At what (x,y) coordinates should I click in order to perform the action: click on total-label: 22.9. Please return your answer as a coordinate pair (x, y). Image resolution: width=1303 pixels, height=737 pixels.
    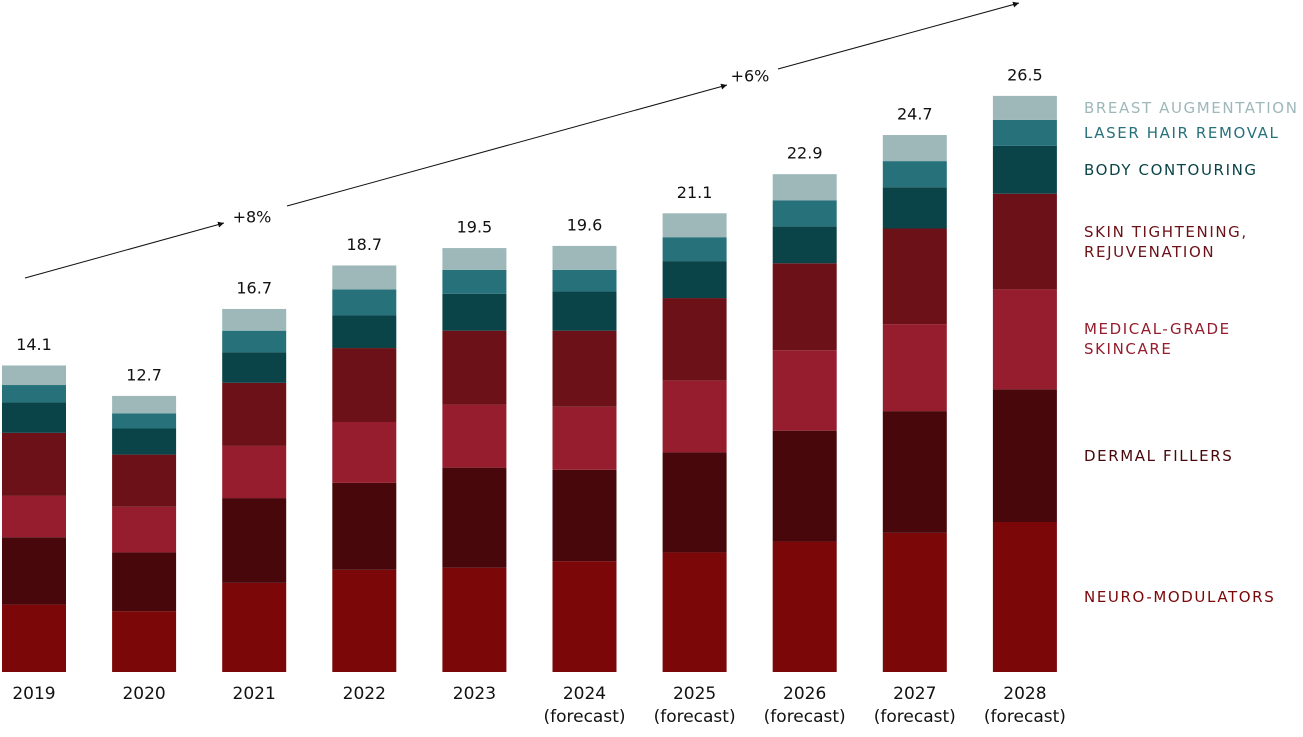
    Looking at the image, I should click on (805, 153).